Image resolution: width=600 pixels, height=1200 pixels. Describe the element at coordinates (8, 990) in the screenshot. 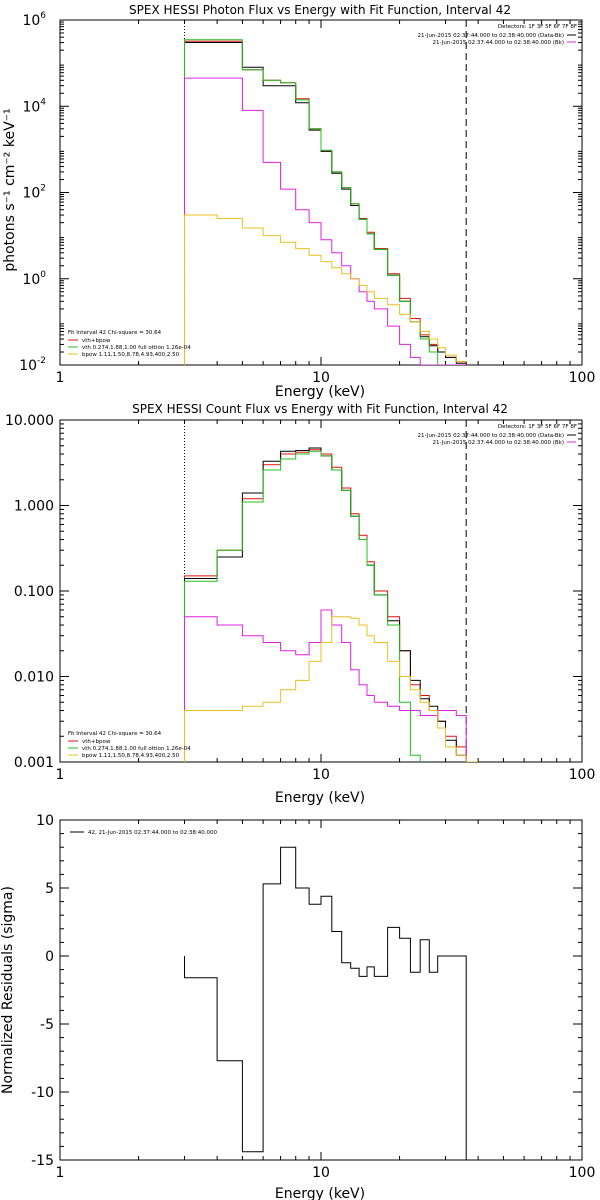

I see `residuals-ylabel: Normalized Residuals (sigma)` at that location.